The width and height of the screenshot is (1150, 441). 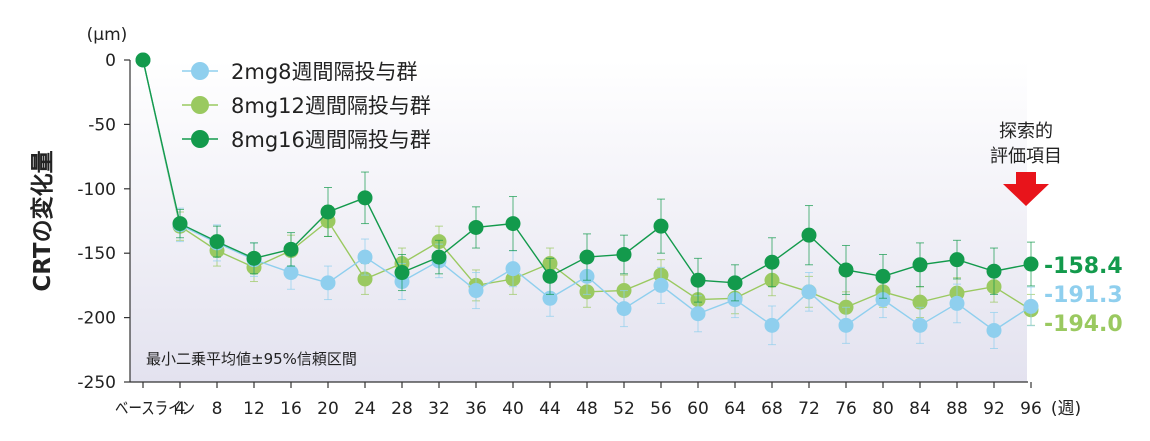 I want to click on x-tick-label: 48, so click(x=587, y=409).